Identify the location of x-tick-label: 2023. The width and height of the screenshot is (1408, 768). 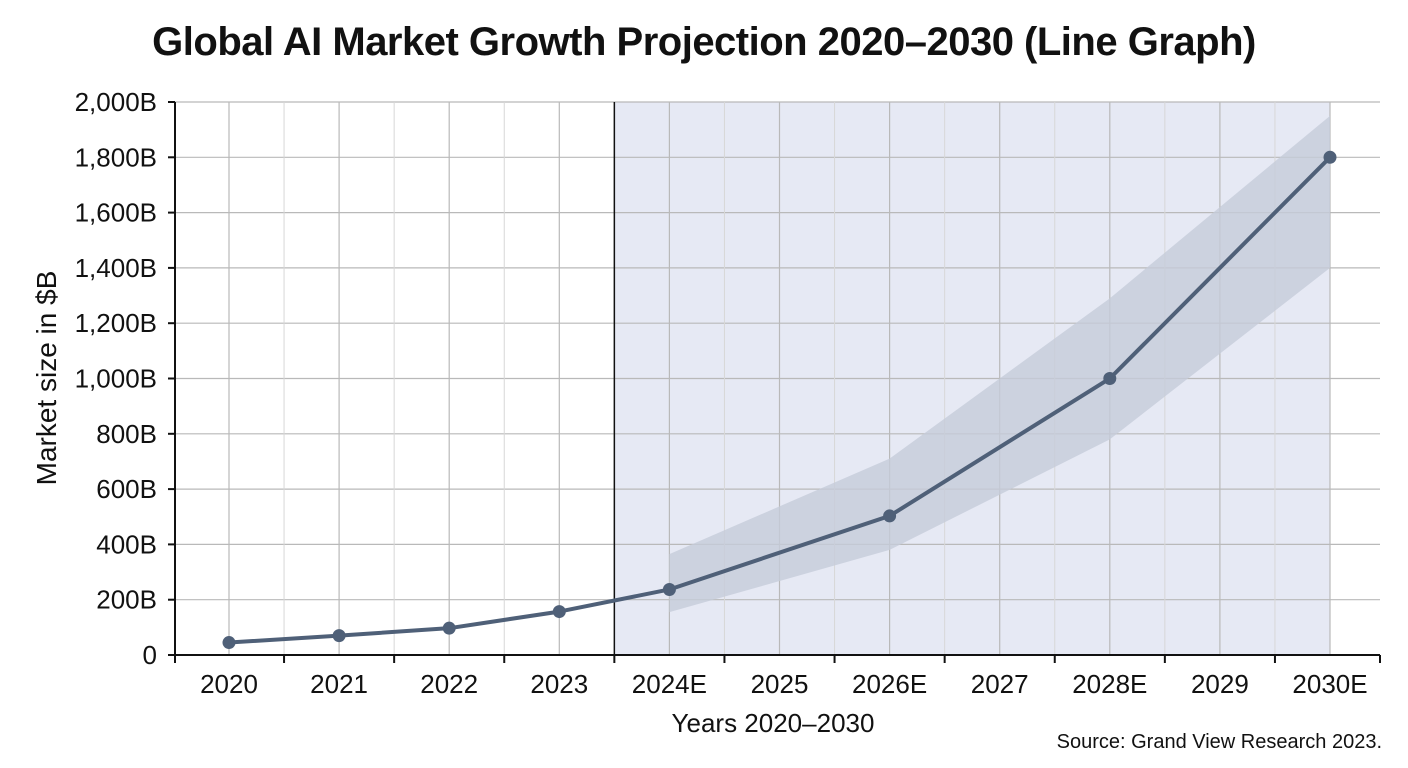
(559, 684).